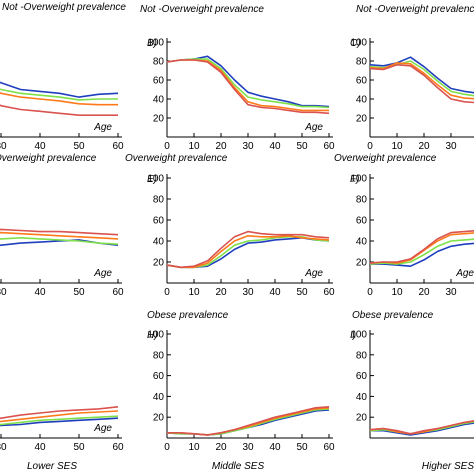 The image size is (474, 474). What do you see at coordinates (354, 179) in the screenshot?
I see `panel-letter: F)` at bounding box center [354, 179].